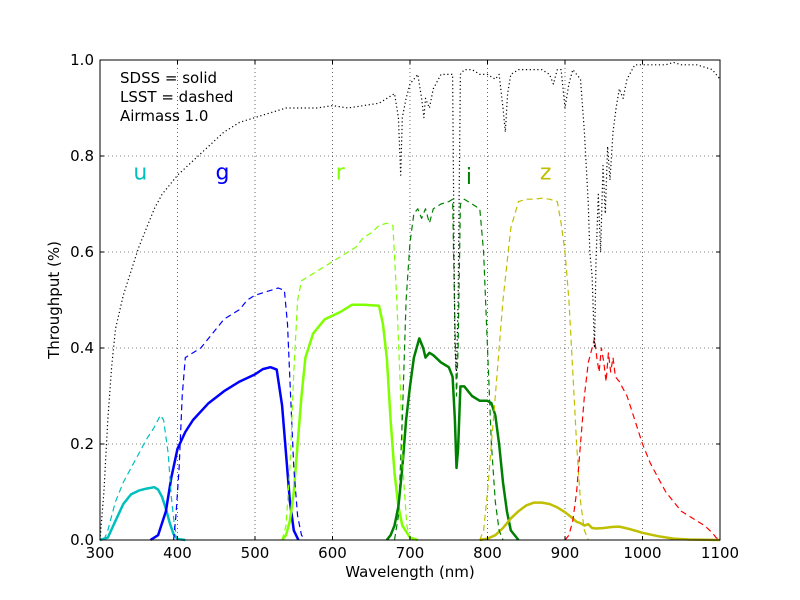 The image size is (800, 600). I want to click on y-tick-label: 0.6, so click(82, 252).